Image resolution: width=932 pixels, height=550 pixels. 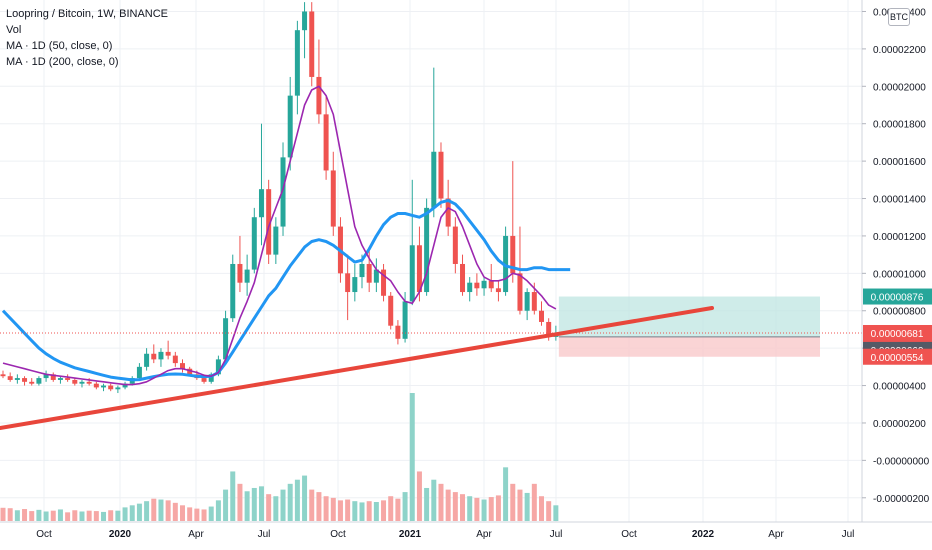 What do you see at coordinates (556, 534) in the screenshot?
I see `x-tick-label: Jul` at bounding box center [556, 534].